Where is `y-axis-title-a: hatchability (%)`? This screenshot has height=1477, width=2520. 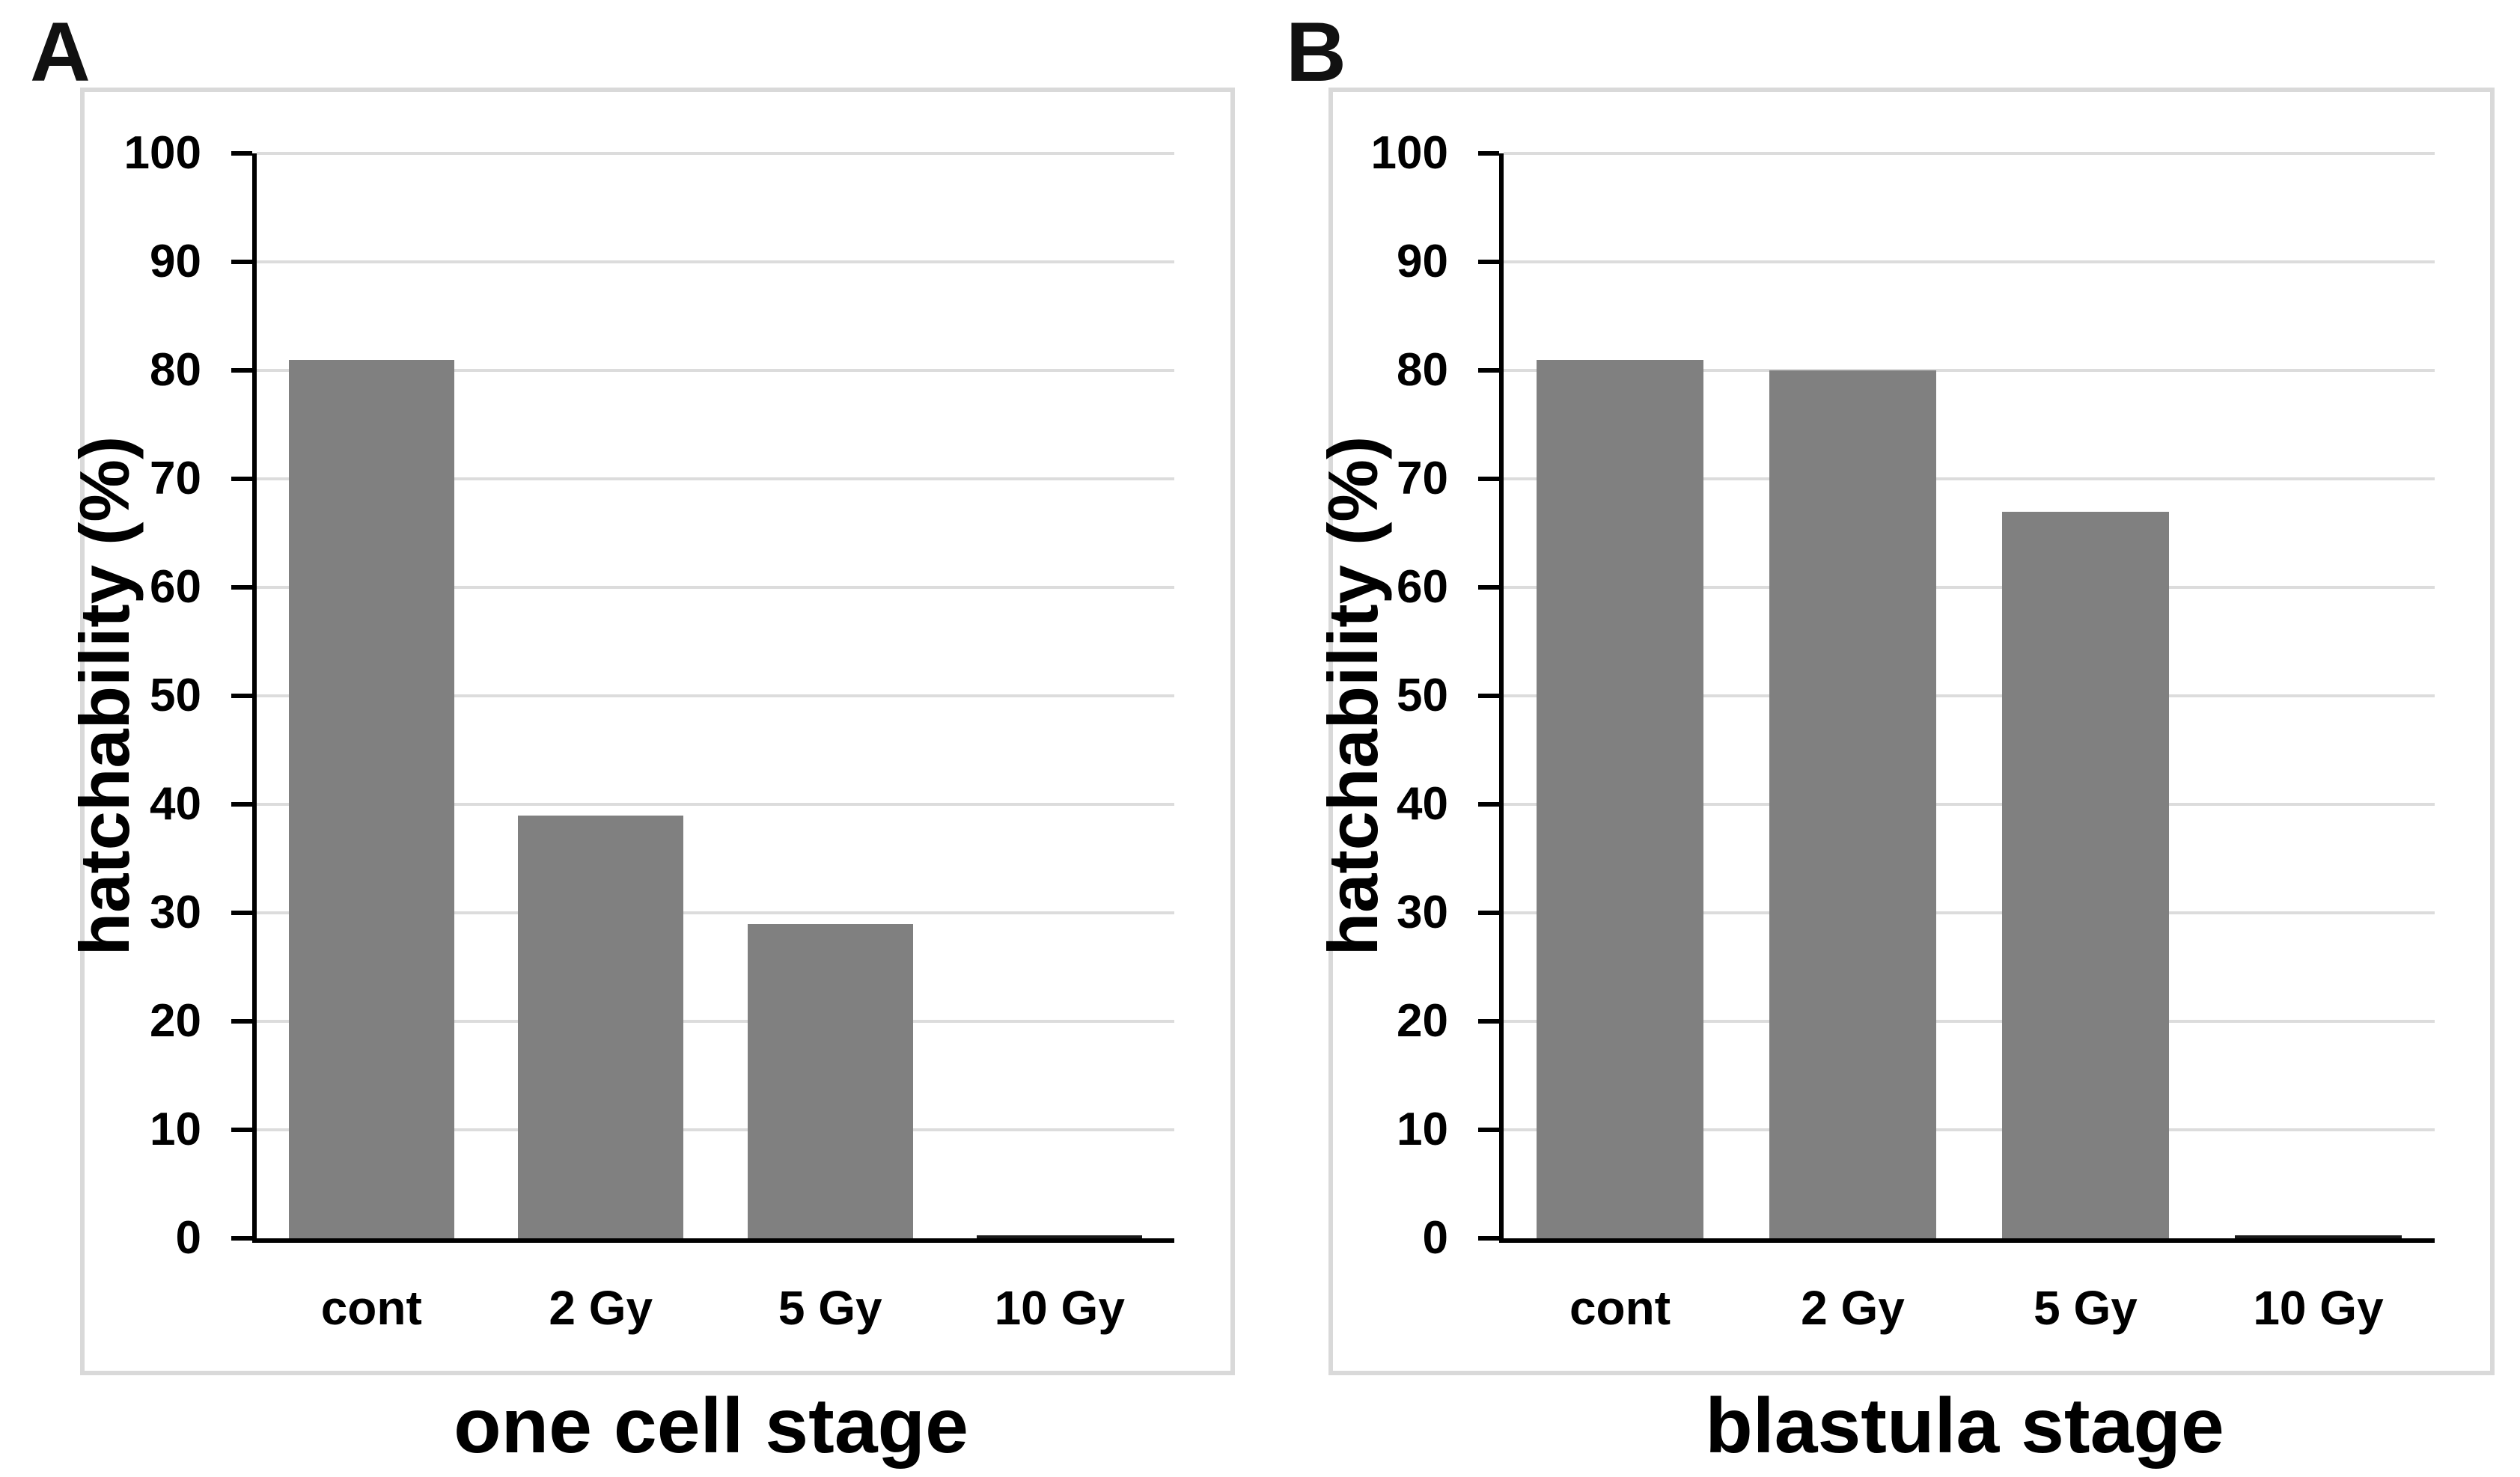
y-axis-title-a: hatchability (%) is located at coordinates (104, 696).